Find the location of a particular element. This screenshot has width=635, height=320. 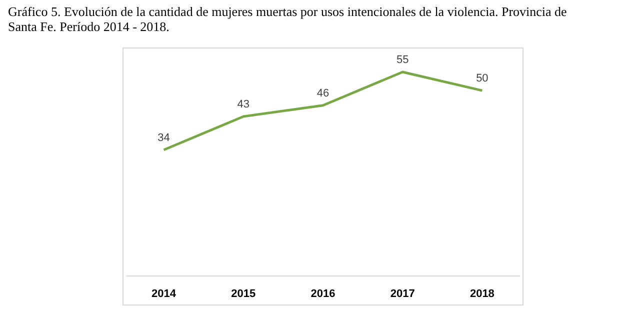

data-label: 55 is located at coordinates (402, 60).